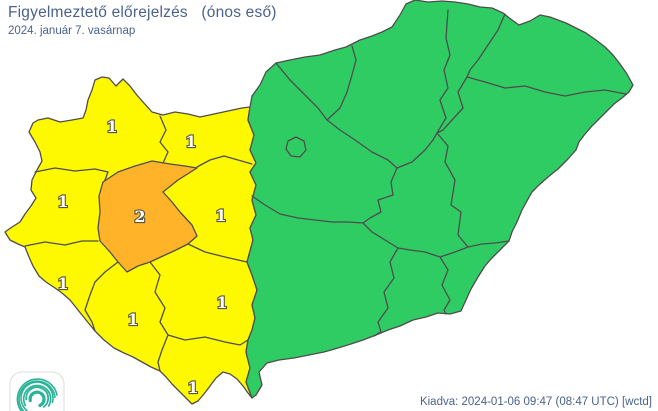 This screenshot has height=411, width=658. I want to click on warning-label-northwest: 1, so click(111, 126).